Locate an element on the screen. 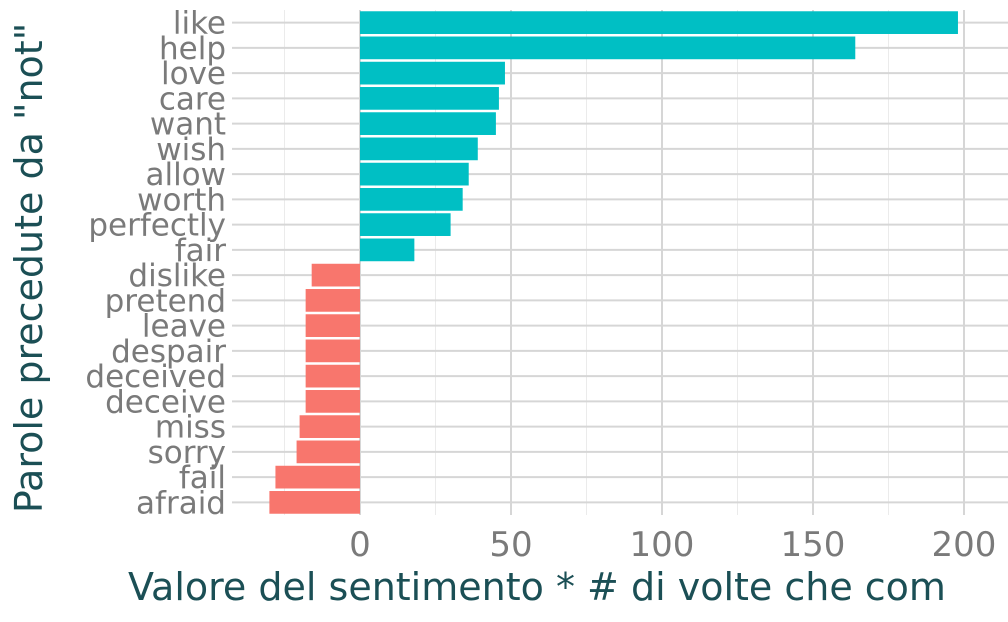  y-tick-label: afraid is located at coordinates (181, 503).